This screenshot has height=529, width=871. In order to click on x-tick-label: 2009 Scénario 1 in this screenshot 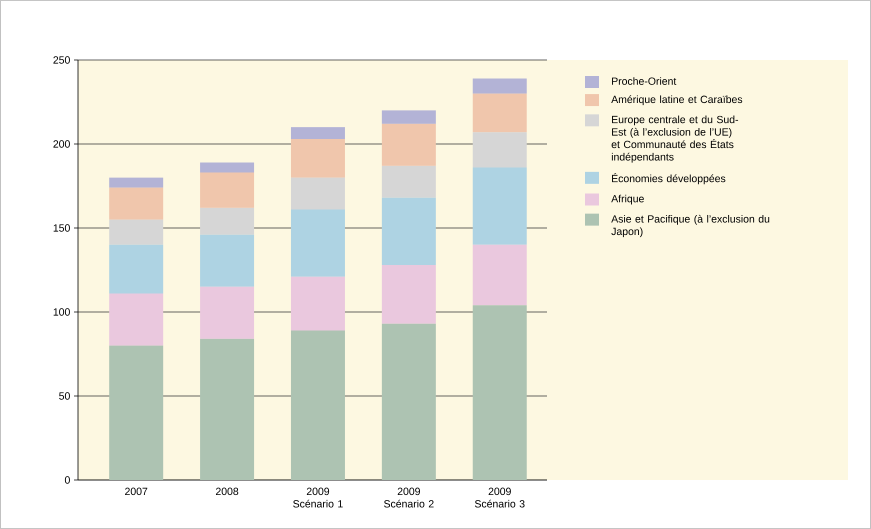, I will do `click(318, 498)`.